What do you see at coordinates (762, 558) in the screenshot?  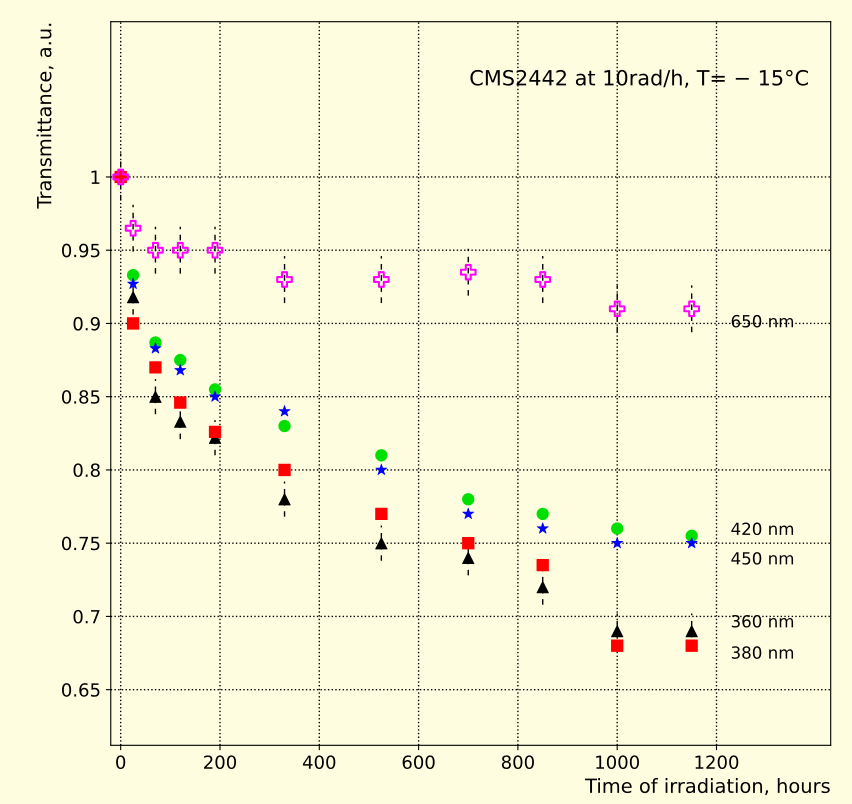 I see `text: 450 nm` at bounding box center [762, 558].